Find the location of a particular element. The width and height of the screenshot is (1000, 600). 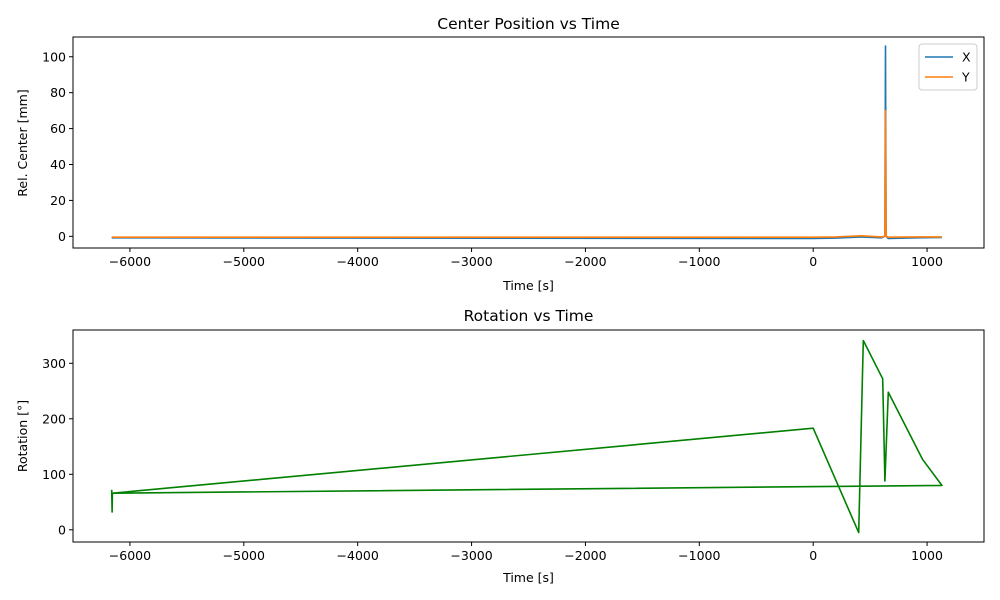

y-tick-label: 80 is located at coordinates (58, 92).